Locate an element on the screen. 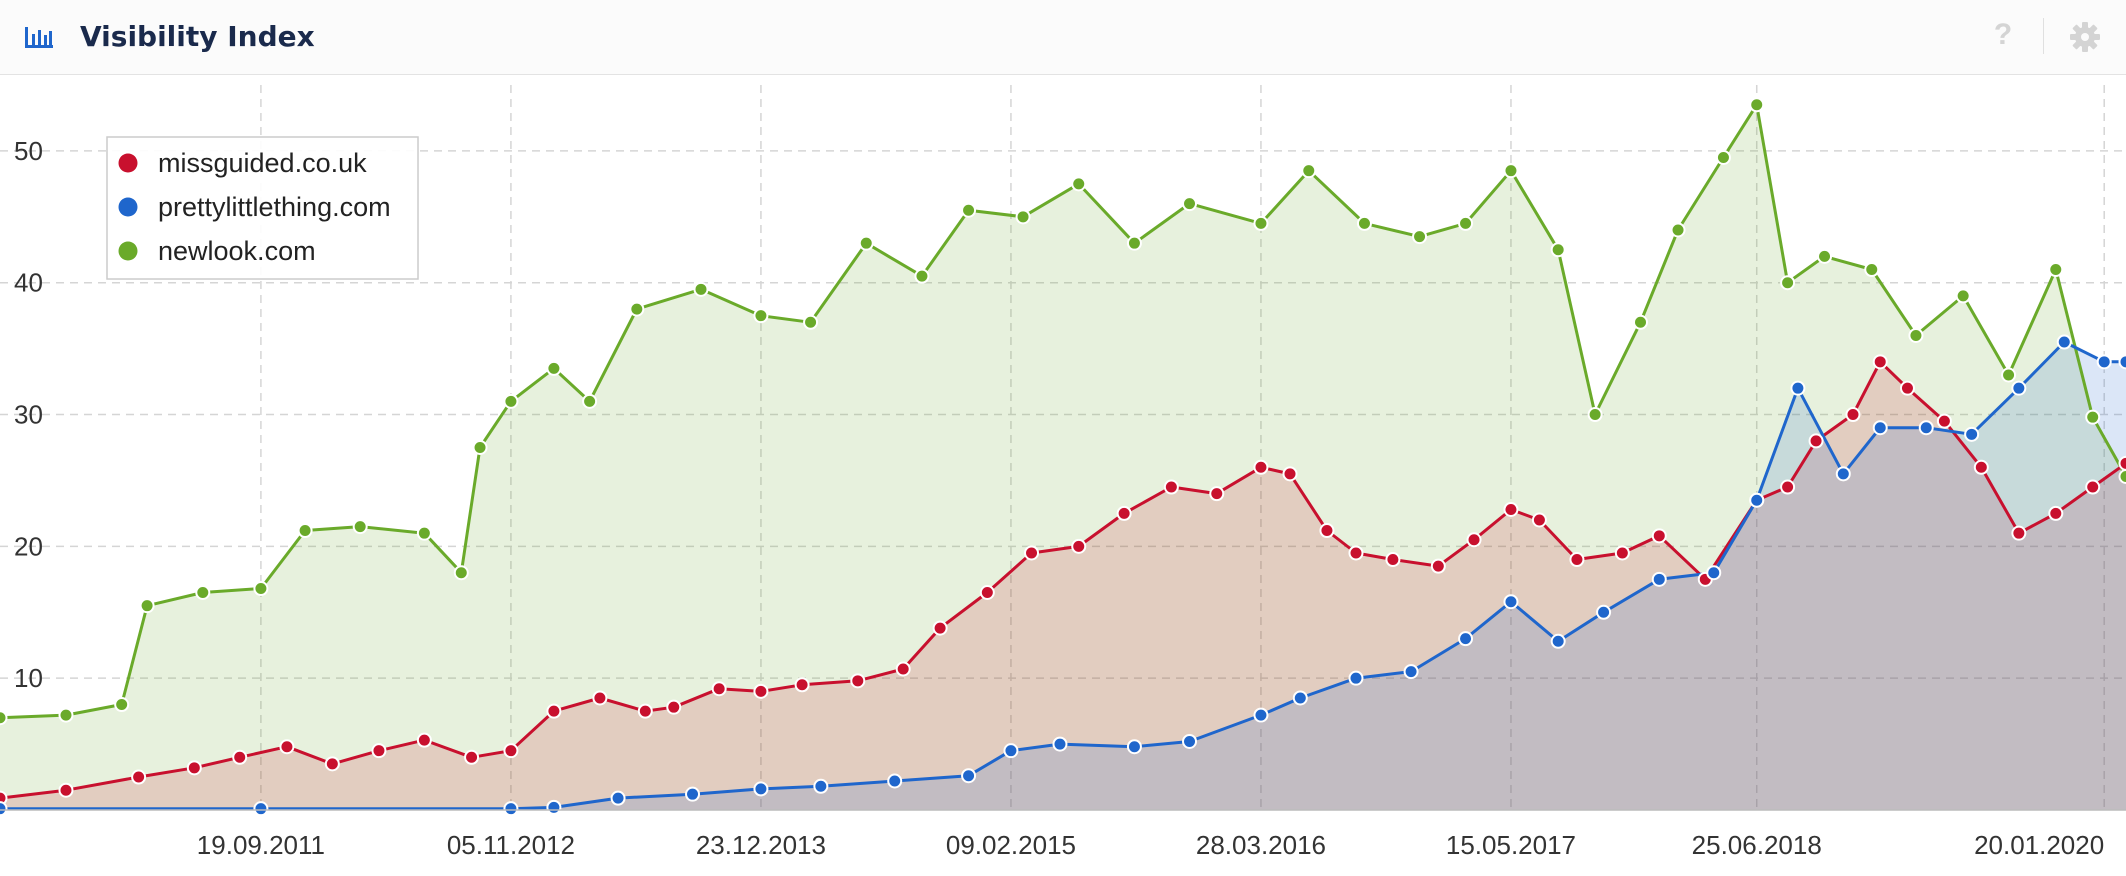  legend-box is located at coordinates (262, 208).